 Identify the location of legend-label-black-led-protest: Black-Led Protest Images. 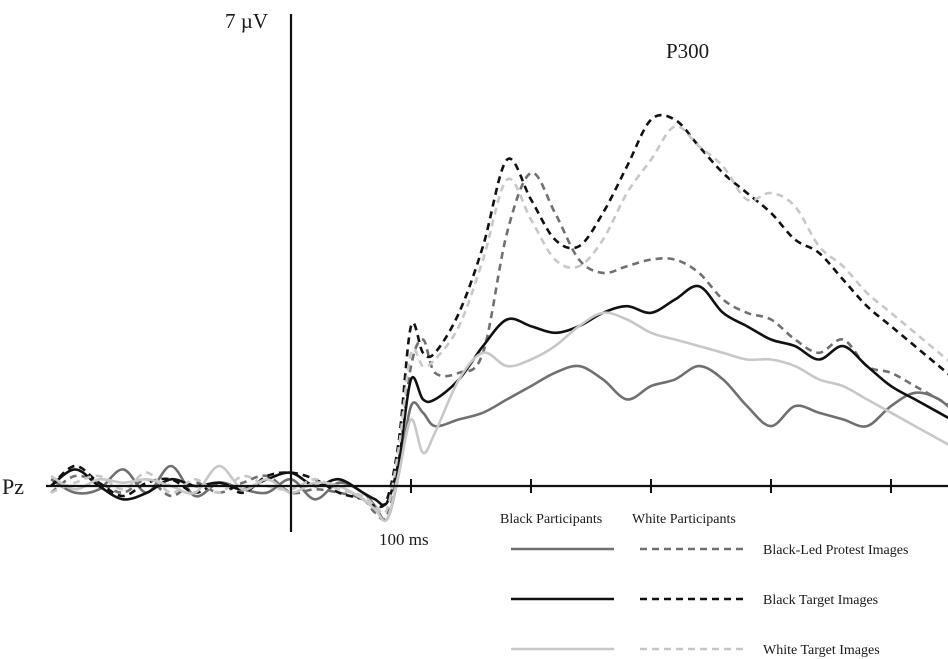
(835, 550).